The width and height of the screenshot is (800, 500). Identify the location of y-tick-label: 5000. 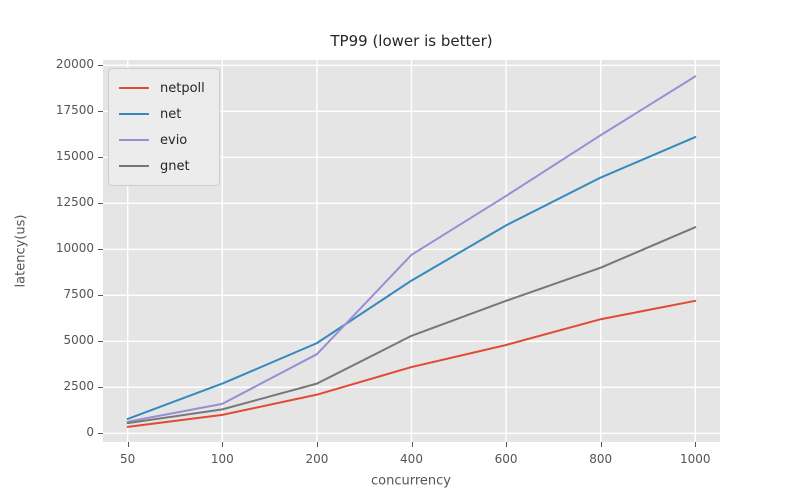
(78, 340).